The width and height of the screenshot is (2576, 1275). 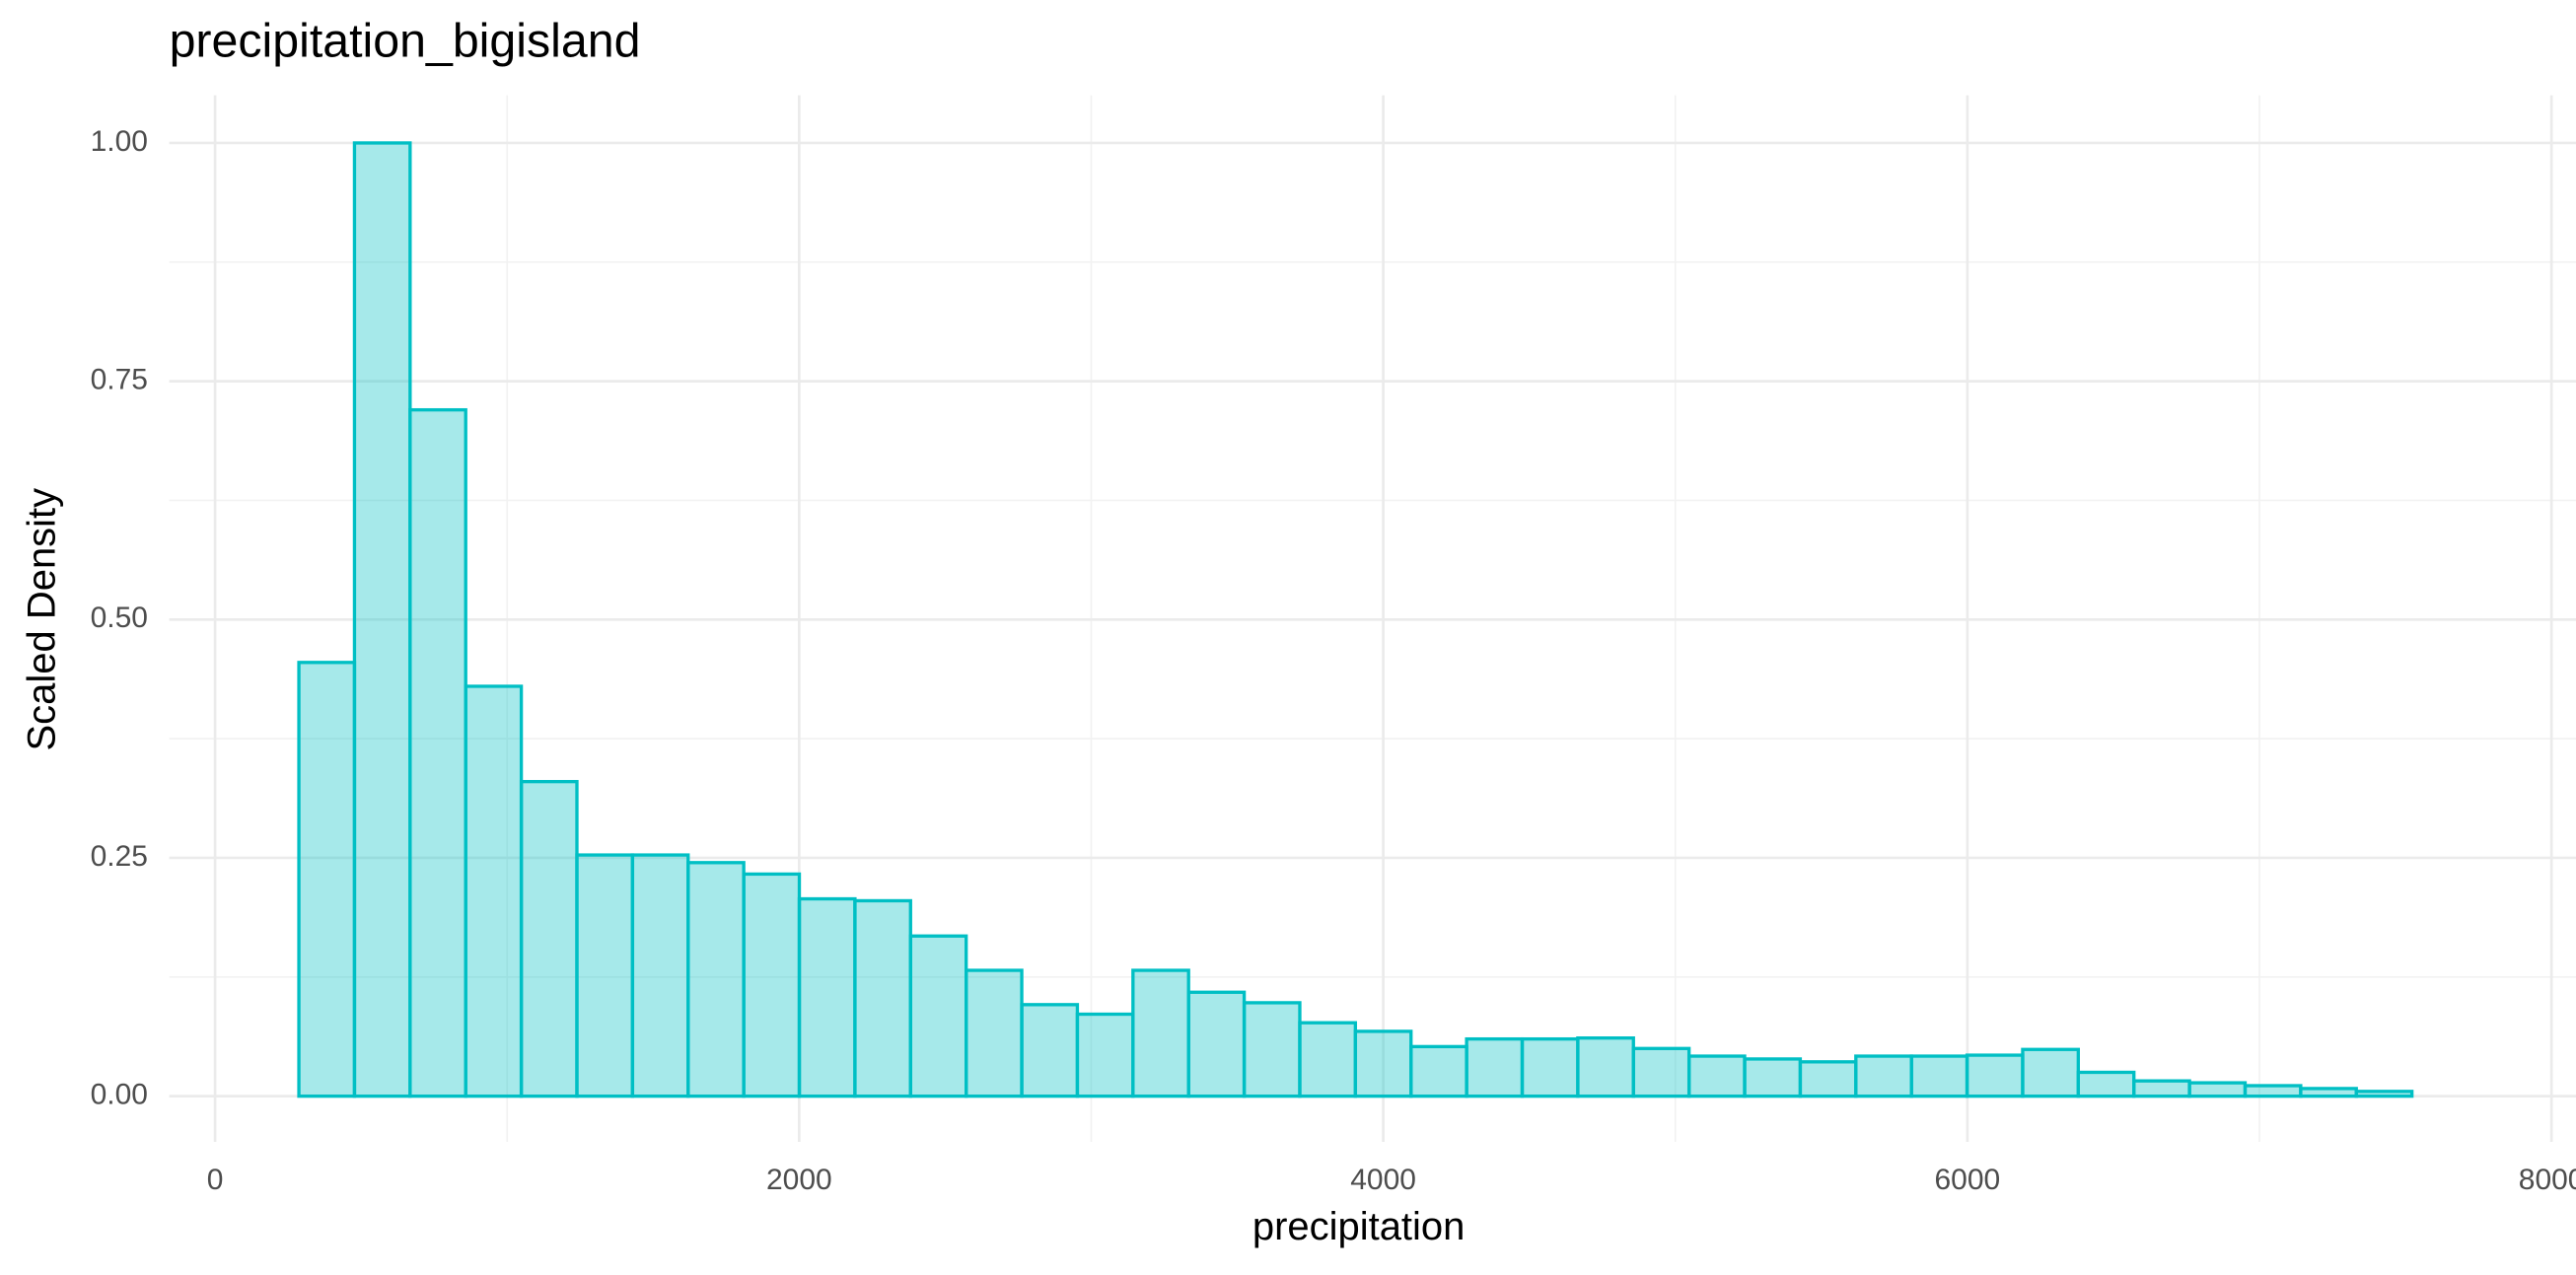 I want to click on y-tick-label: 0.75, so click(x=119, y=380).